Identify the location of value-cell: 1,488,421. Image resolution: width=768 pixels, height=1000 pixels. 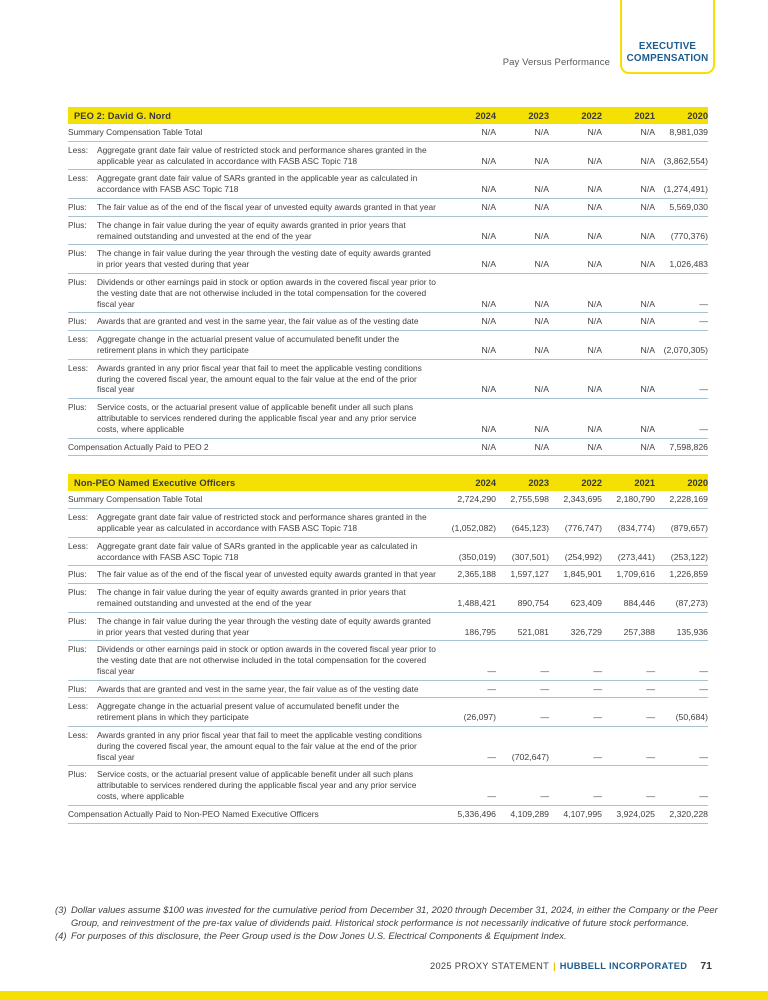
(476, 602).